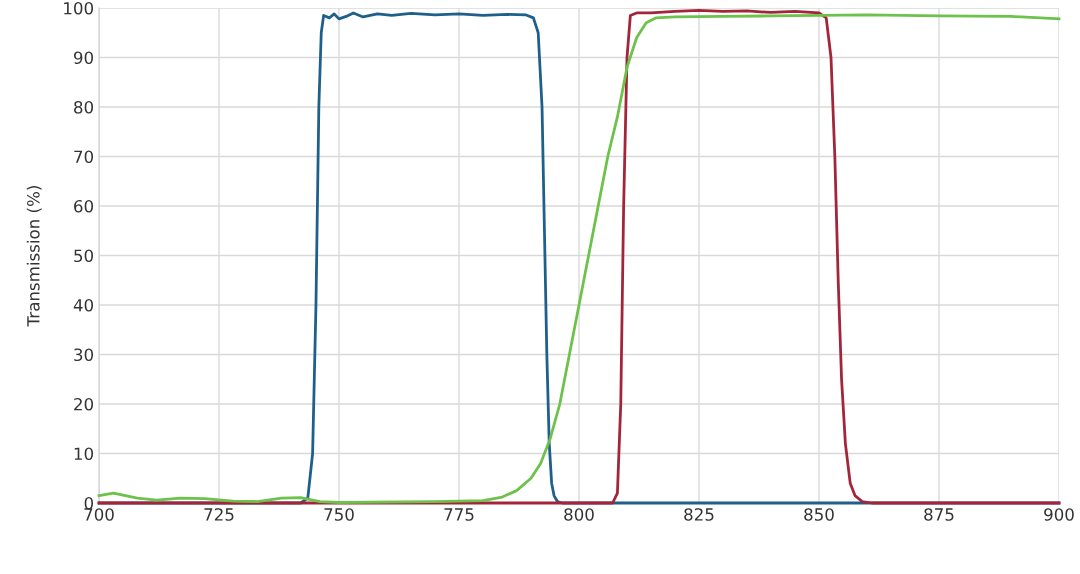 The height and width of the screenshot is (574, 1080). What do you see at coordinates (84, 404) in the screenshot?
I see `y-tick-label: 20` at bounding box center [84, 404].